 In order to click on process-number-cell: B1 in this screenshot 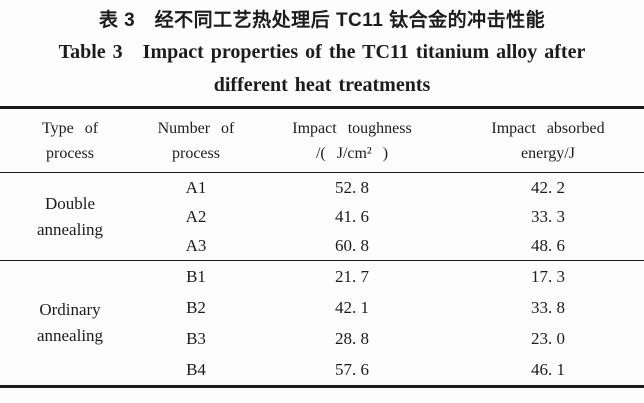, I will do `click(196, 276)`.